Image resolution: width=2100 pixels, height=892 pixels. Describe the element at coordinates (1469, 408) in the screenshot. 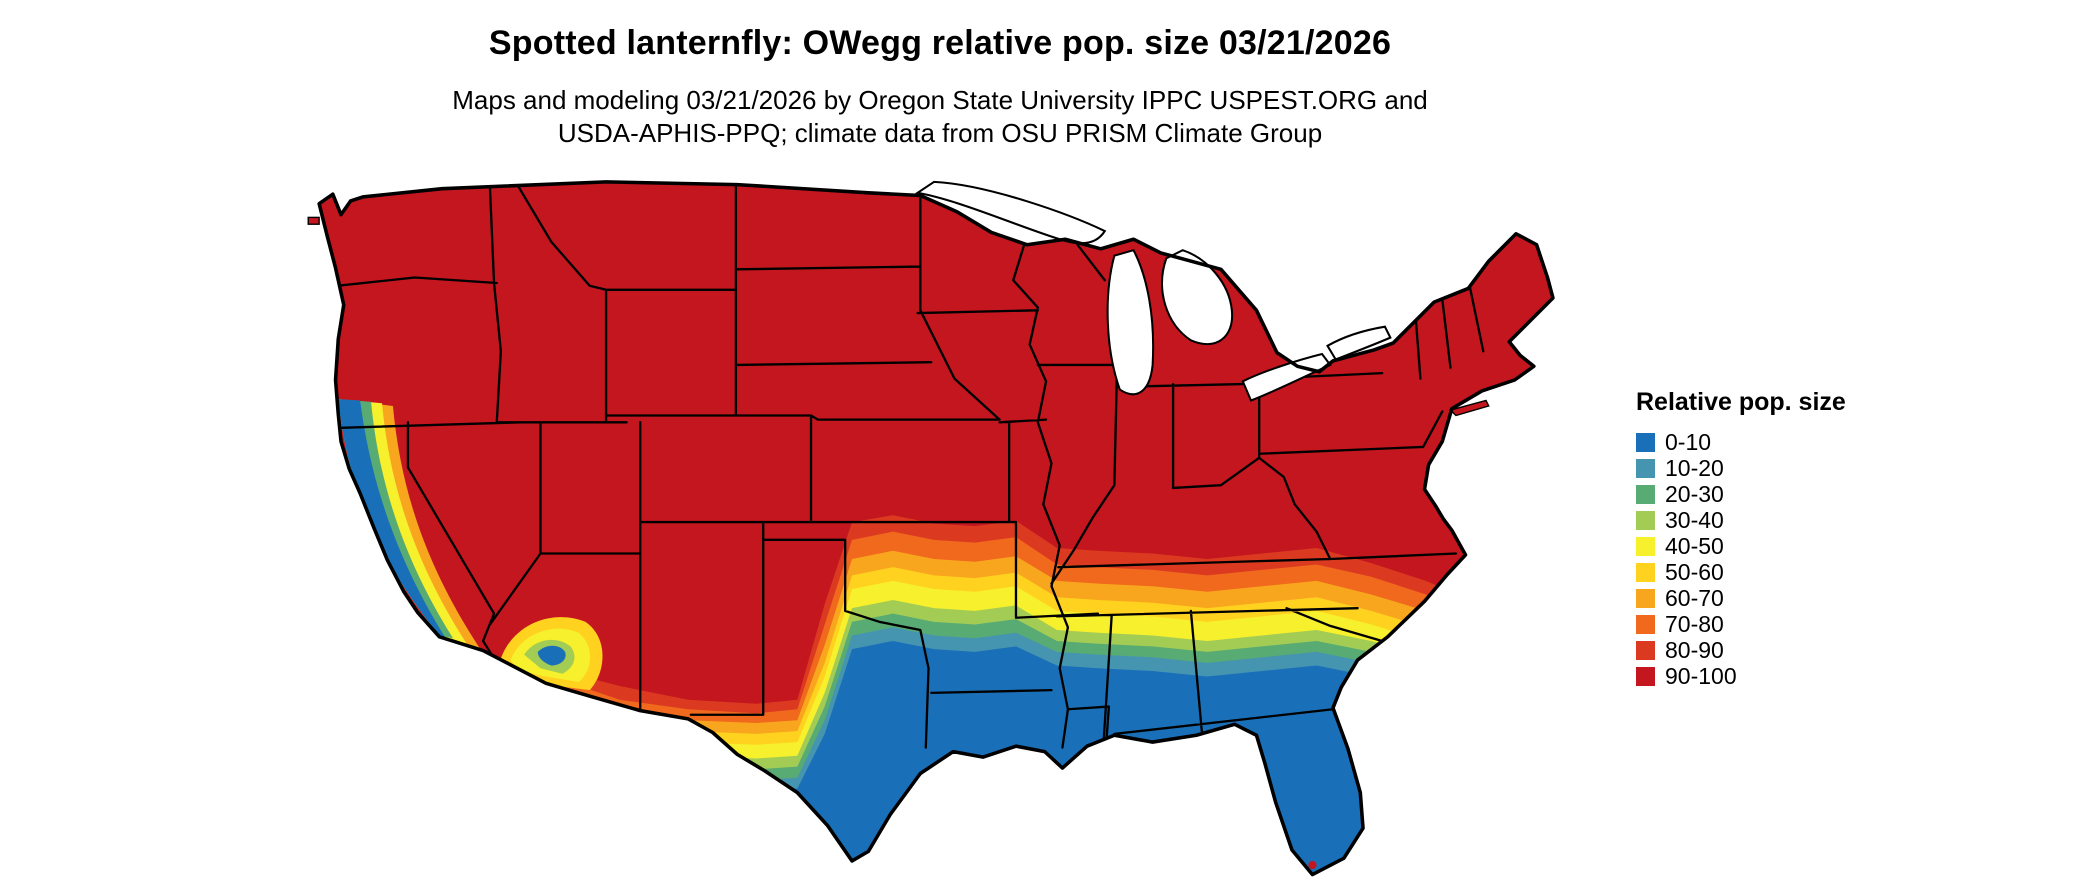

I see `long-island-speck` at that location.